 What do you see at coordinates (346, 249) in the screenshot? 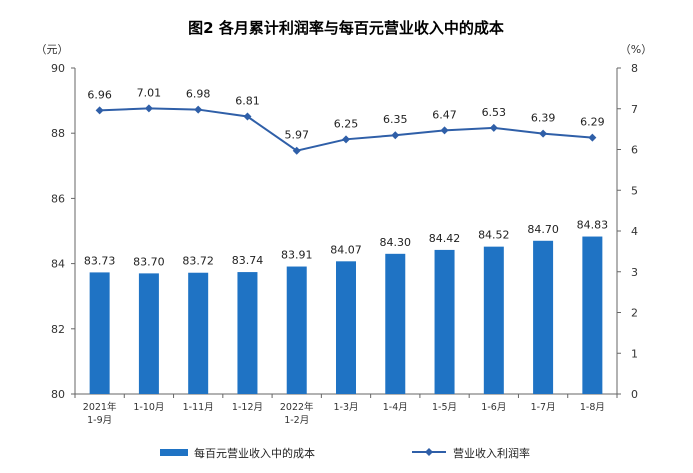
I see `bar-value-label: 84.07` at bounding box center [346, 249].